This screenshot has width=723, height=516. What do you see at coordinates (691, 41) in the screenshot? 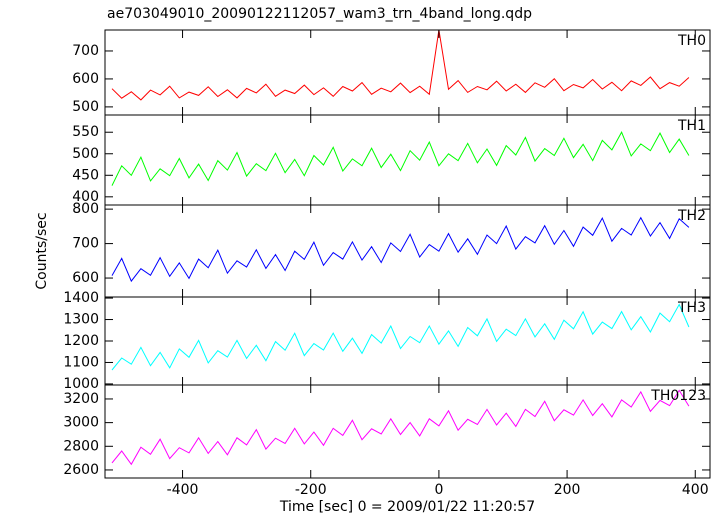
I see `series-label: TH0` at bounding box center [691, 41].